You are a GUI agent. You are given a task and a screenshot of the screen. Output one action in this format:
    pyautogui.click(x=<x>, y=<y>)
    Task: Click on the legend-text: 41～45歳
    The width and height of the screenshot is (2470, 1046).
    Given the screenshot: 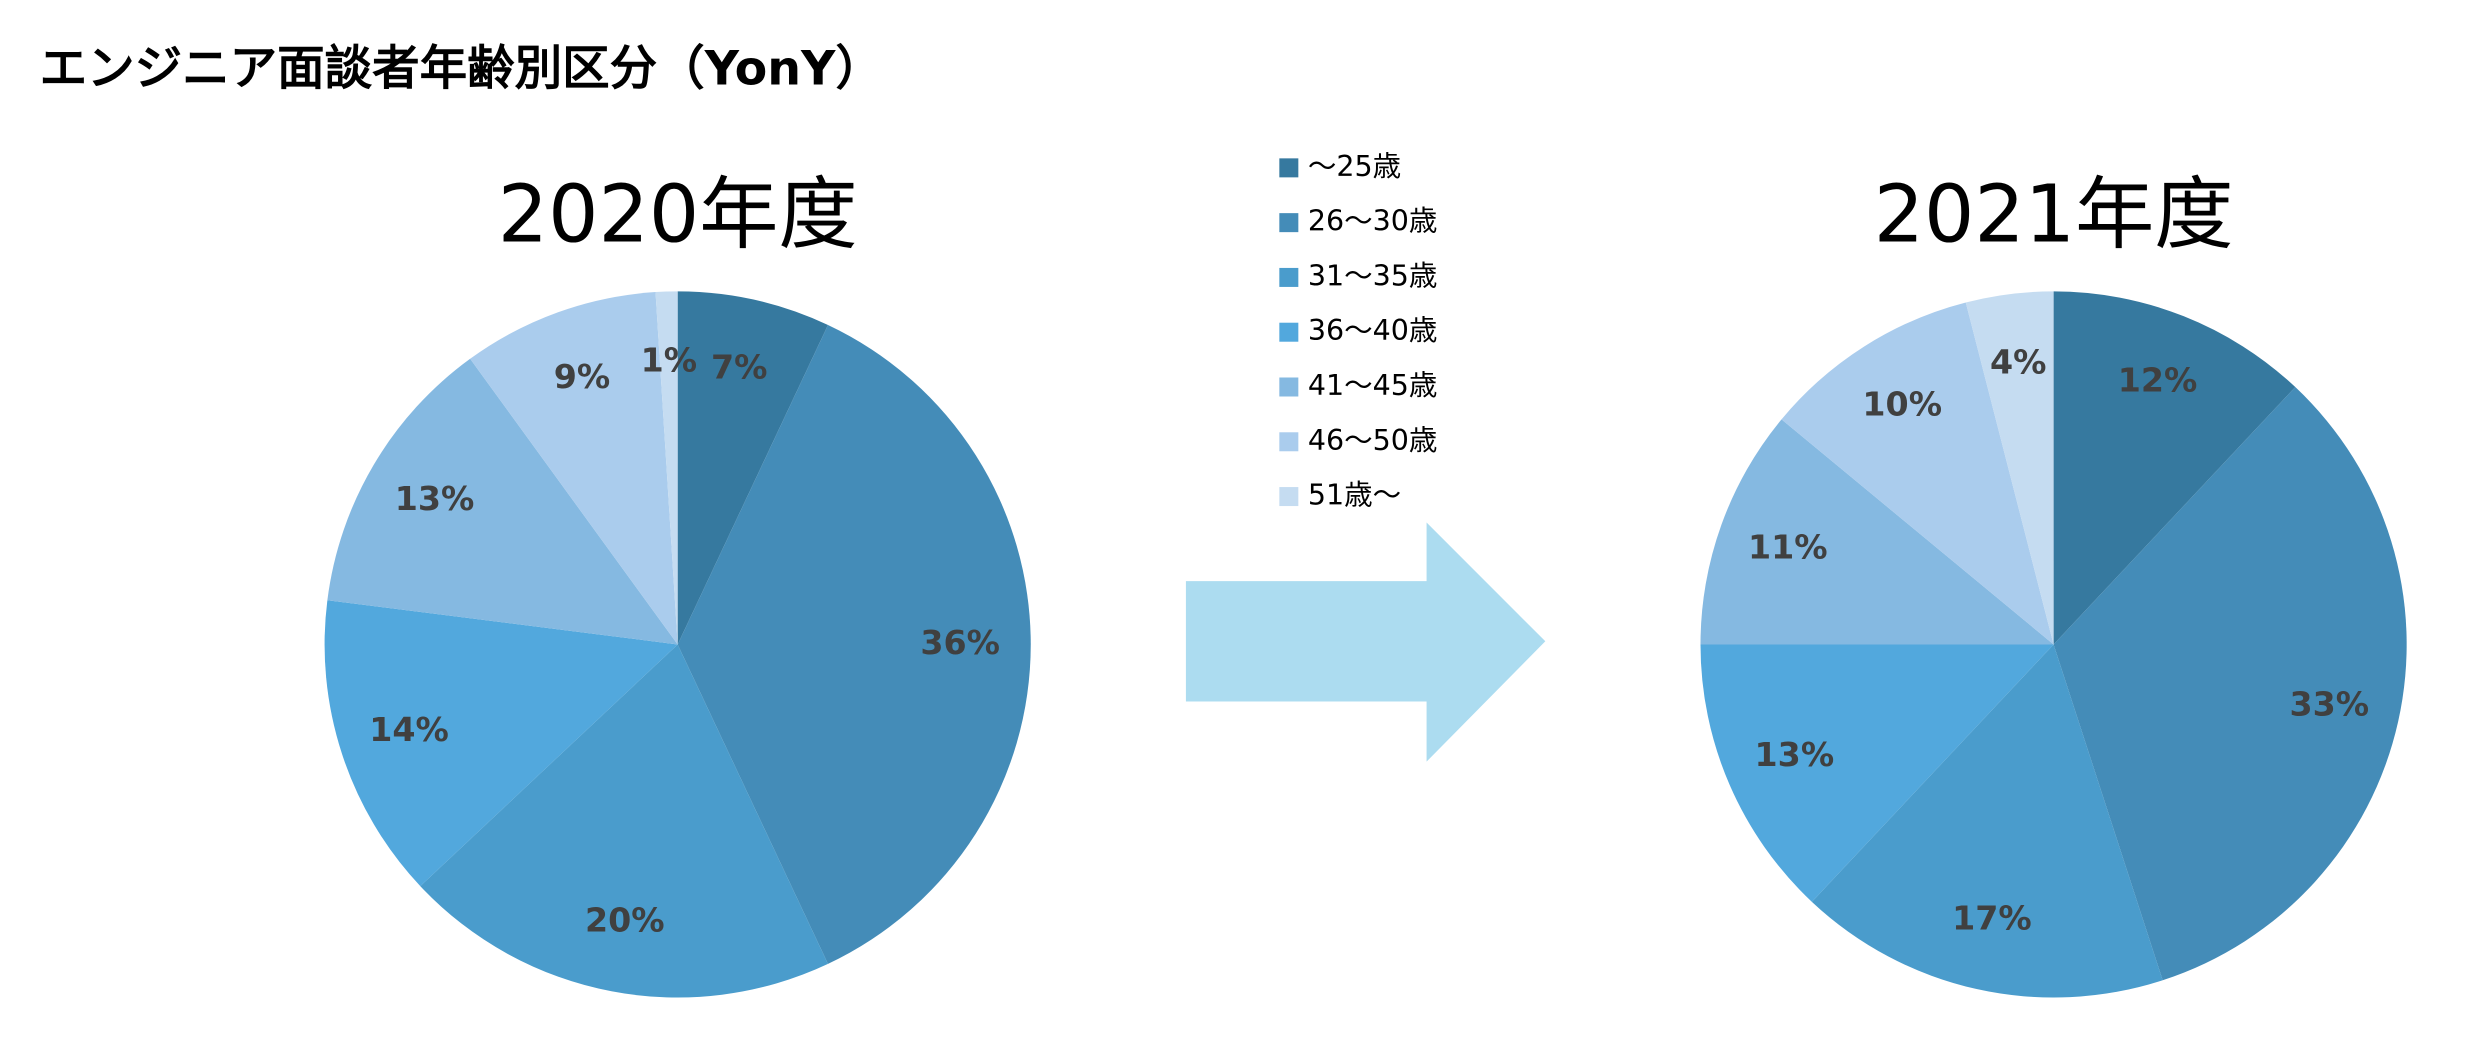 What is the action you would take?
    pyautogui.click(x=1373, y=385)
    